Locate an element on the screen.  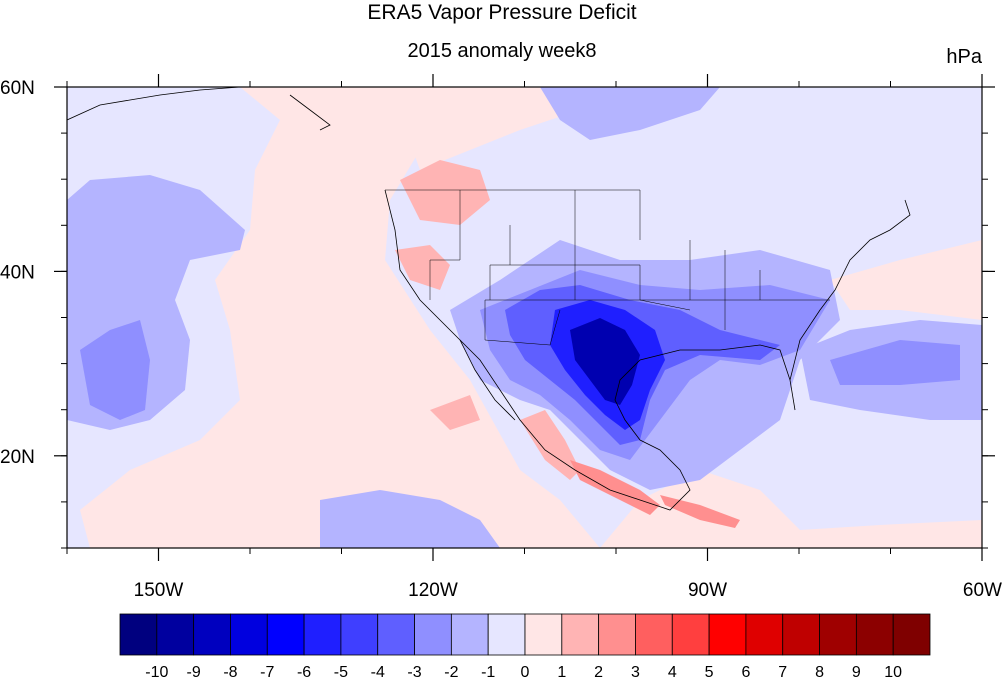
northwest-positive is located at coordinates (445, 192).